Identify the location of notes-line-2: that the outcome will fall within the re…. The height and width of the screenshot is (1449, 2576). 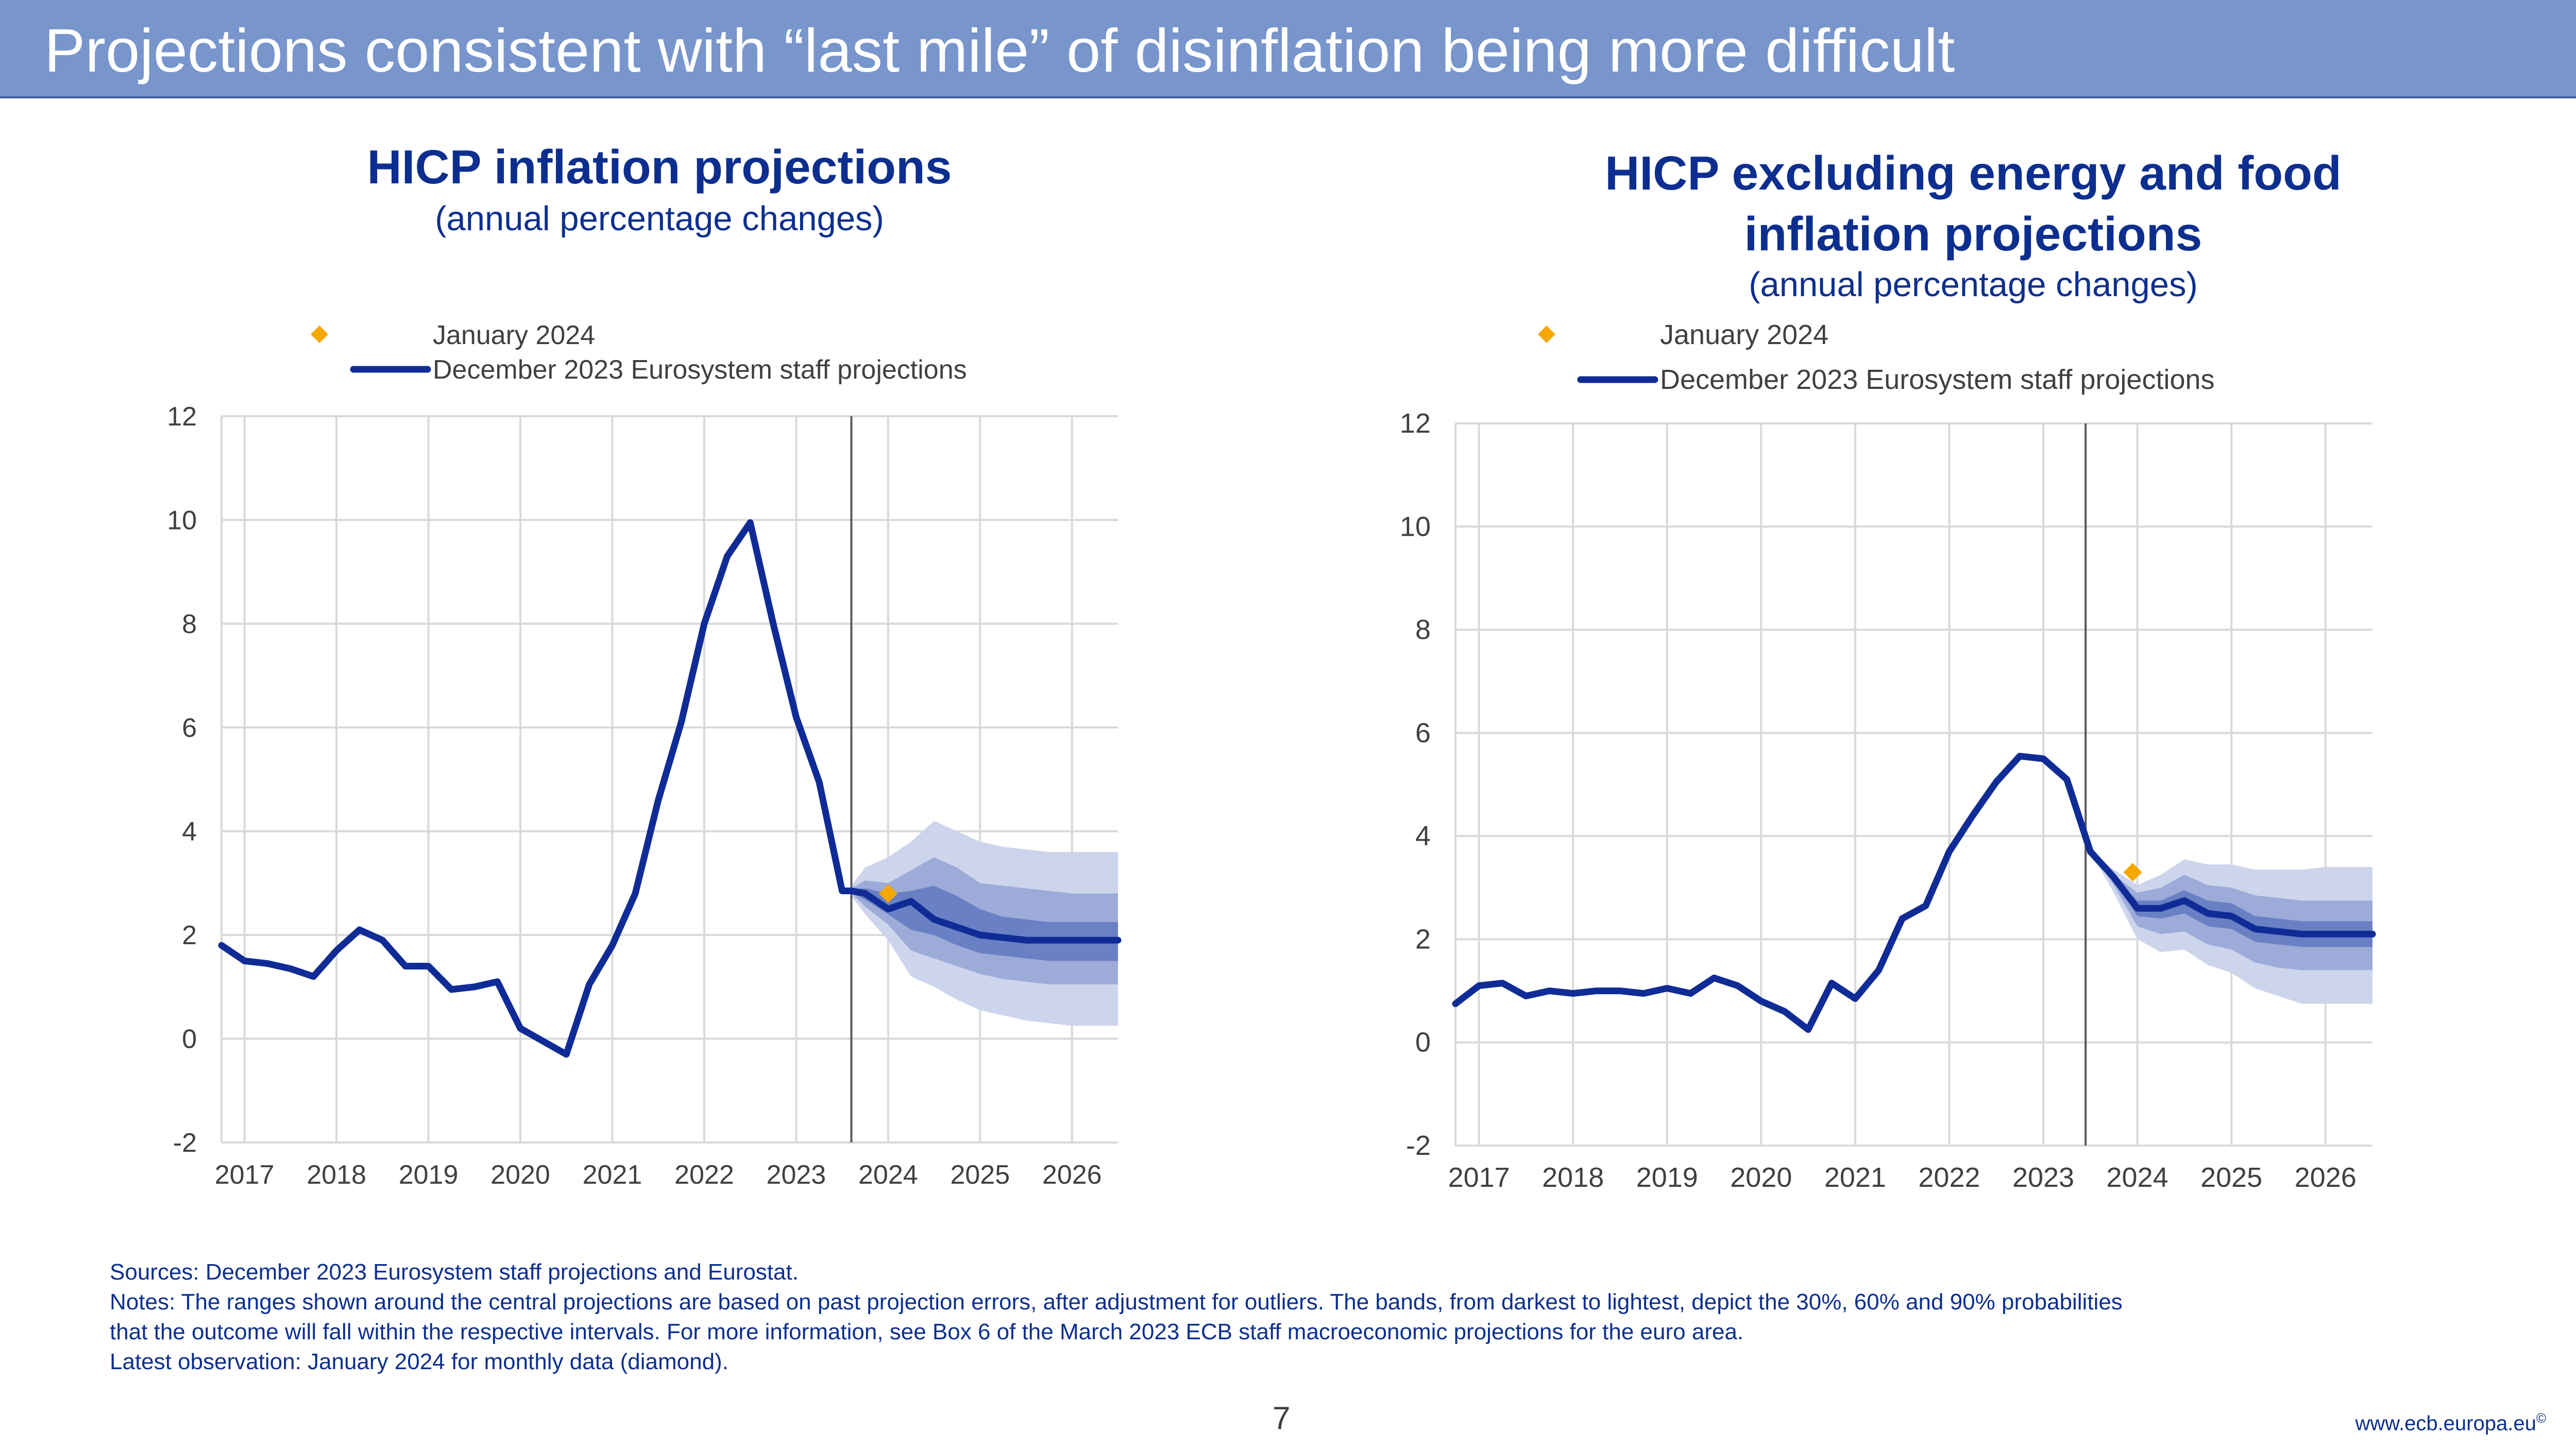
(927, 1331).